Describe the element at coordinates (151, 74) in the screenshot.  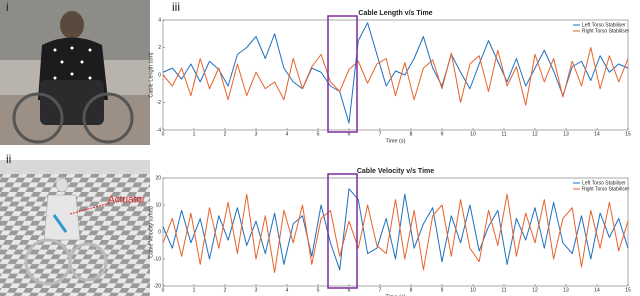
I see `y-axis-label: Cable Length (cm)` at that location.